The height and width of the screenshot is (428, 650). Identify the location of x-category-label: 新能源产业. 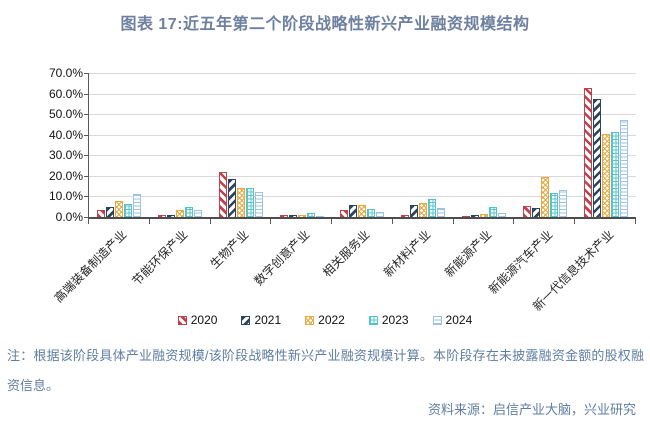
(468, 253).